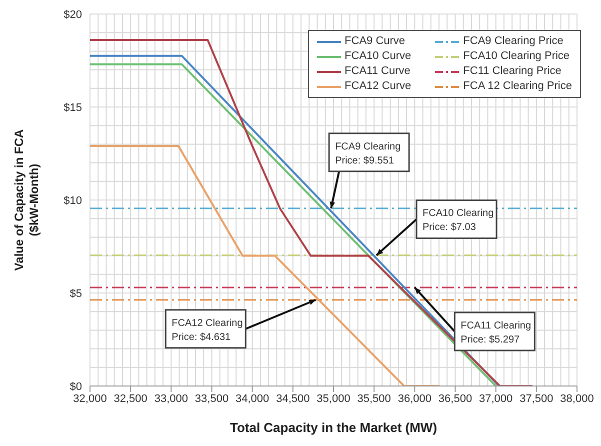  What do you see at coordinates (496, 398) in the screenshot?
I see `x-tick-label: 37,000` at bounding box center [496, 398].